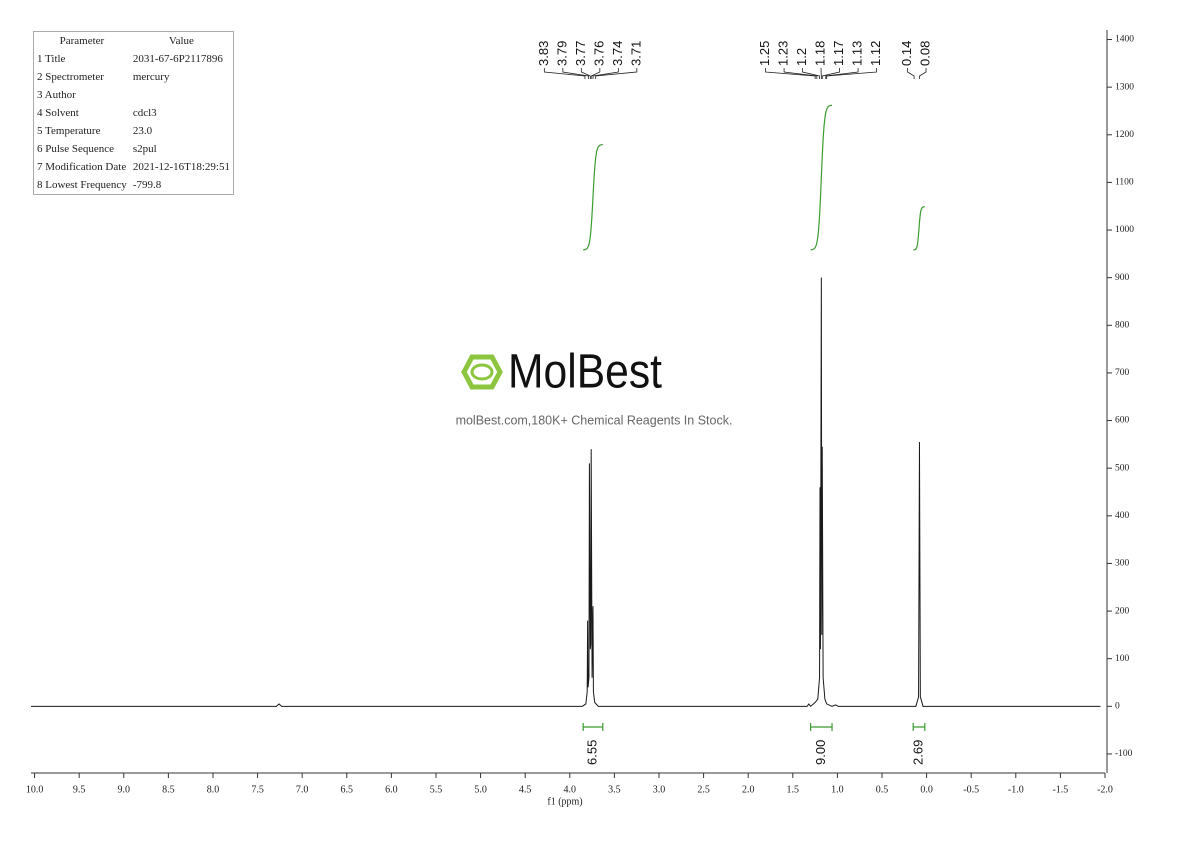  I want to click on x-tick-label: 4.5, so click(525, 789).